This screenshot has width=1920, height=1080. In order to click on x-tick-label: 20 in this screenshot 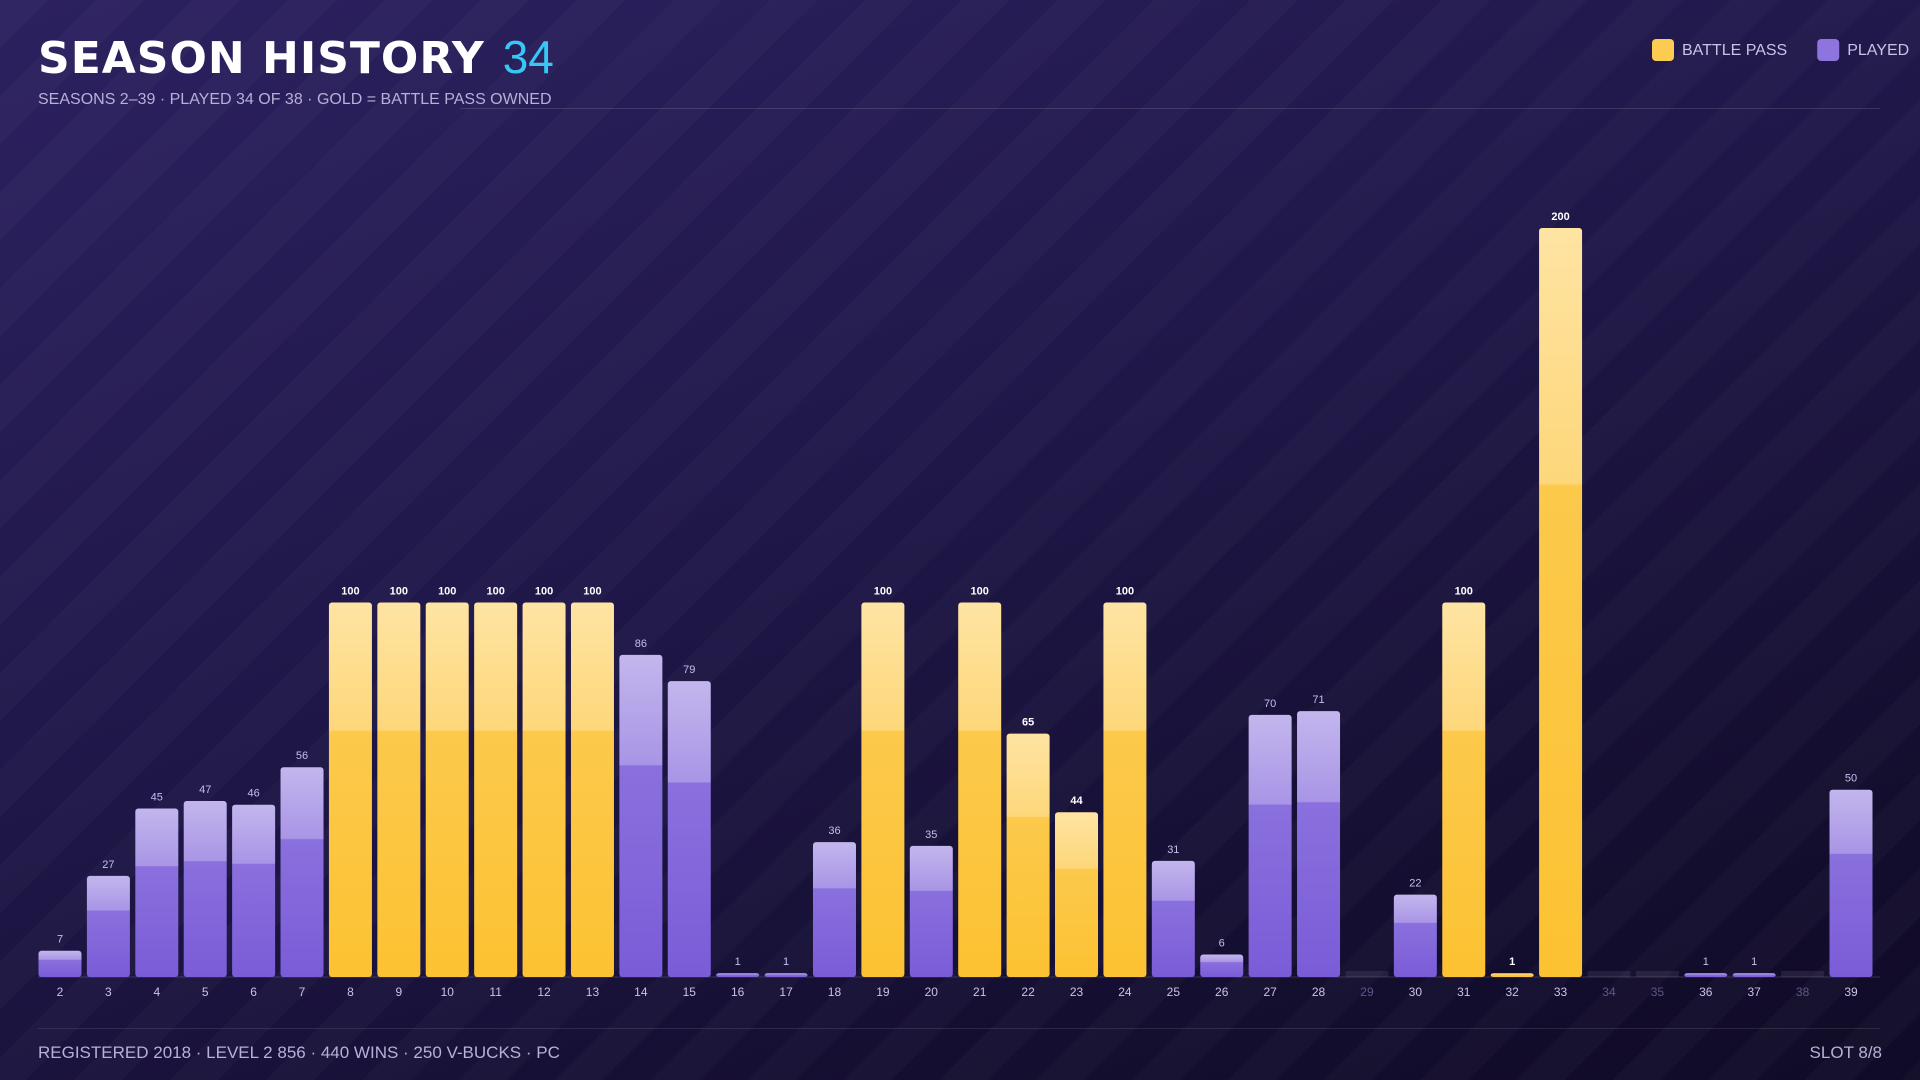, I will do `click(932, 992)`.